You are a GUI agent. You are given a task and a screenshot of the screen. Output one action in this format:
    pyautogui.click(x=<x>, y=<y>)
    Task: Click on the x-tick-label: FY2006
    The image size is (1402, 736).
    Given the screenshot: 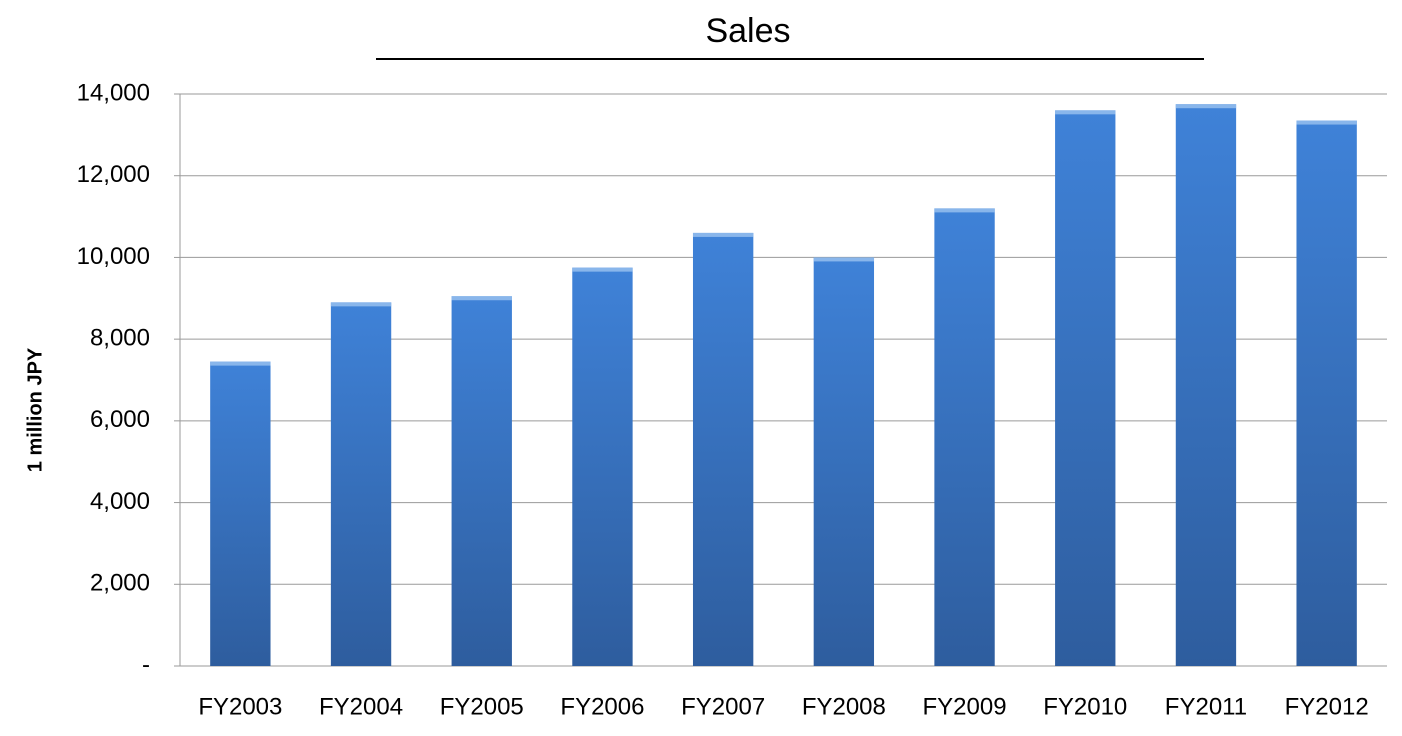 What is the action you would take?
    pyautogui.click(x=602, y=706)
    